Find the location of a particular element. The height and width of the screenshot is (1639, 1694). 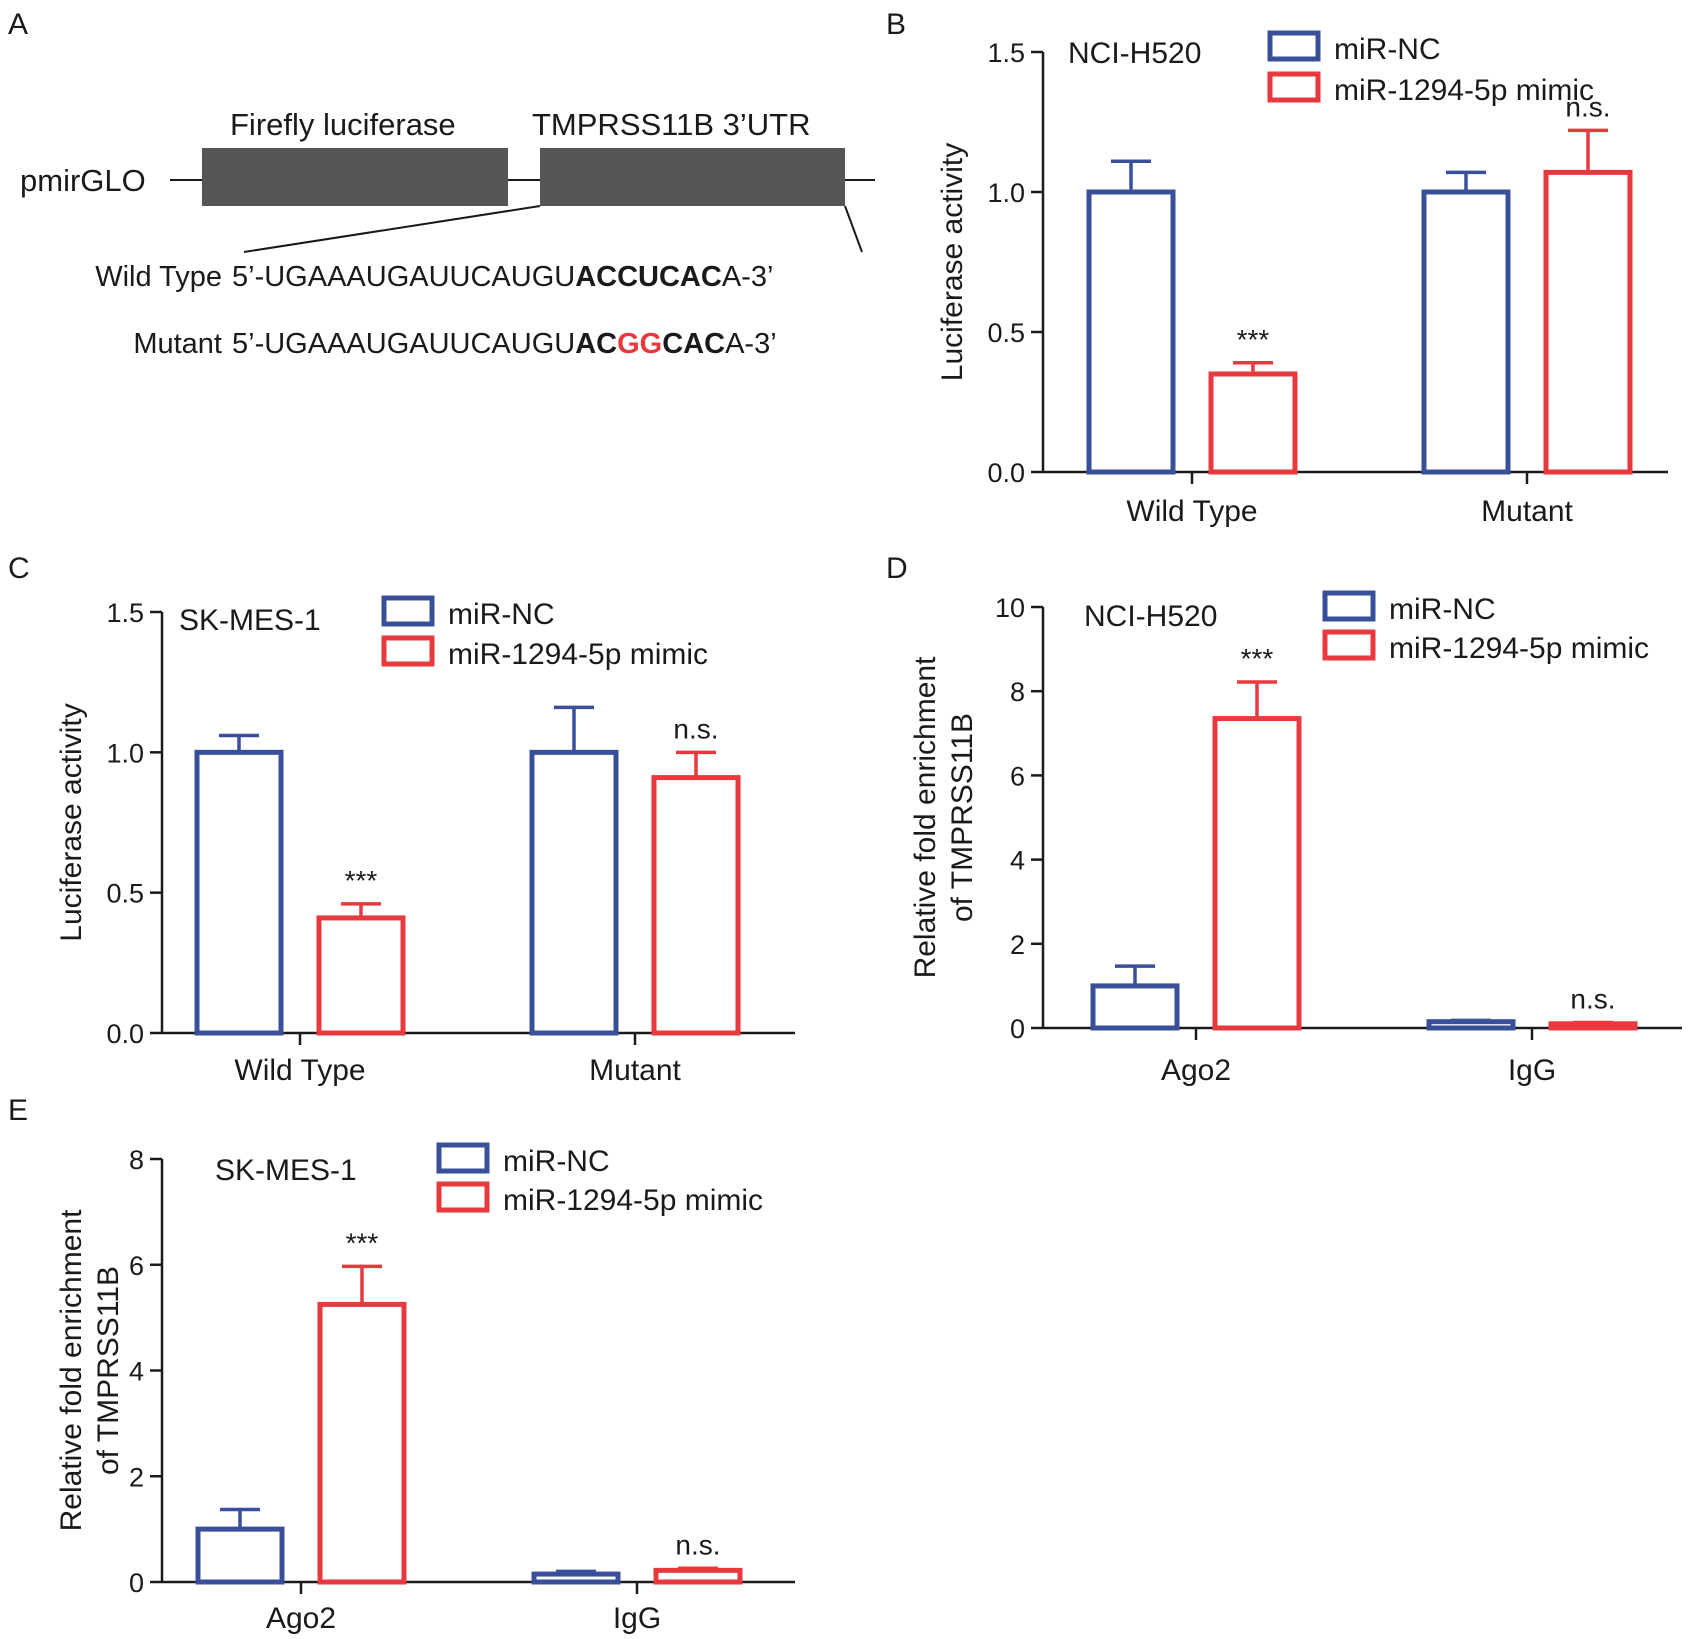

tmprss11b-utr-label: TMPRSS11B 3’UTR is located at coordinates (671, 124).